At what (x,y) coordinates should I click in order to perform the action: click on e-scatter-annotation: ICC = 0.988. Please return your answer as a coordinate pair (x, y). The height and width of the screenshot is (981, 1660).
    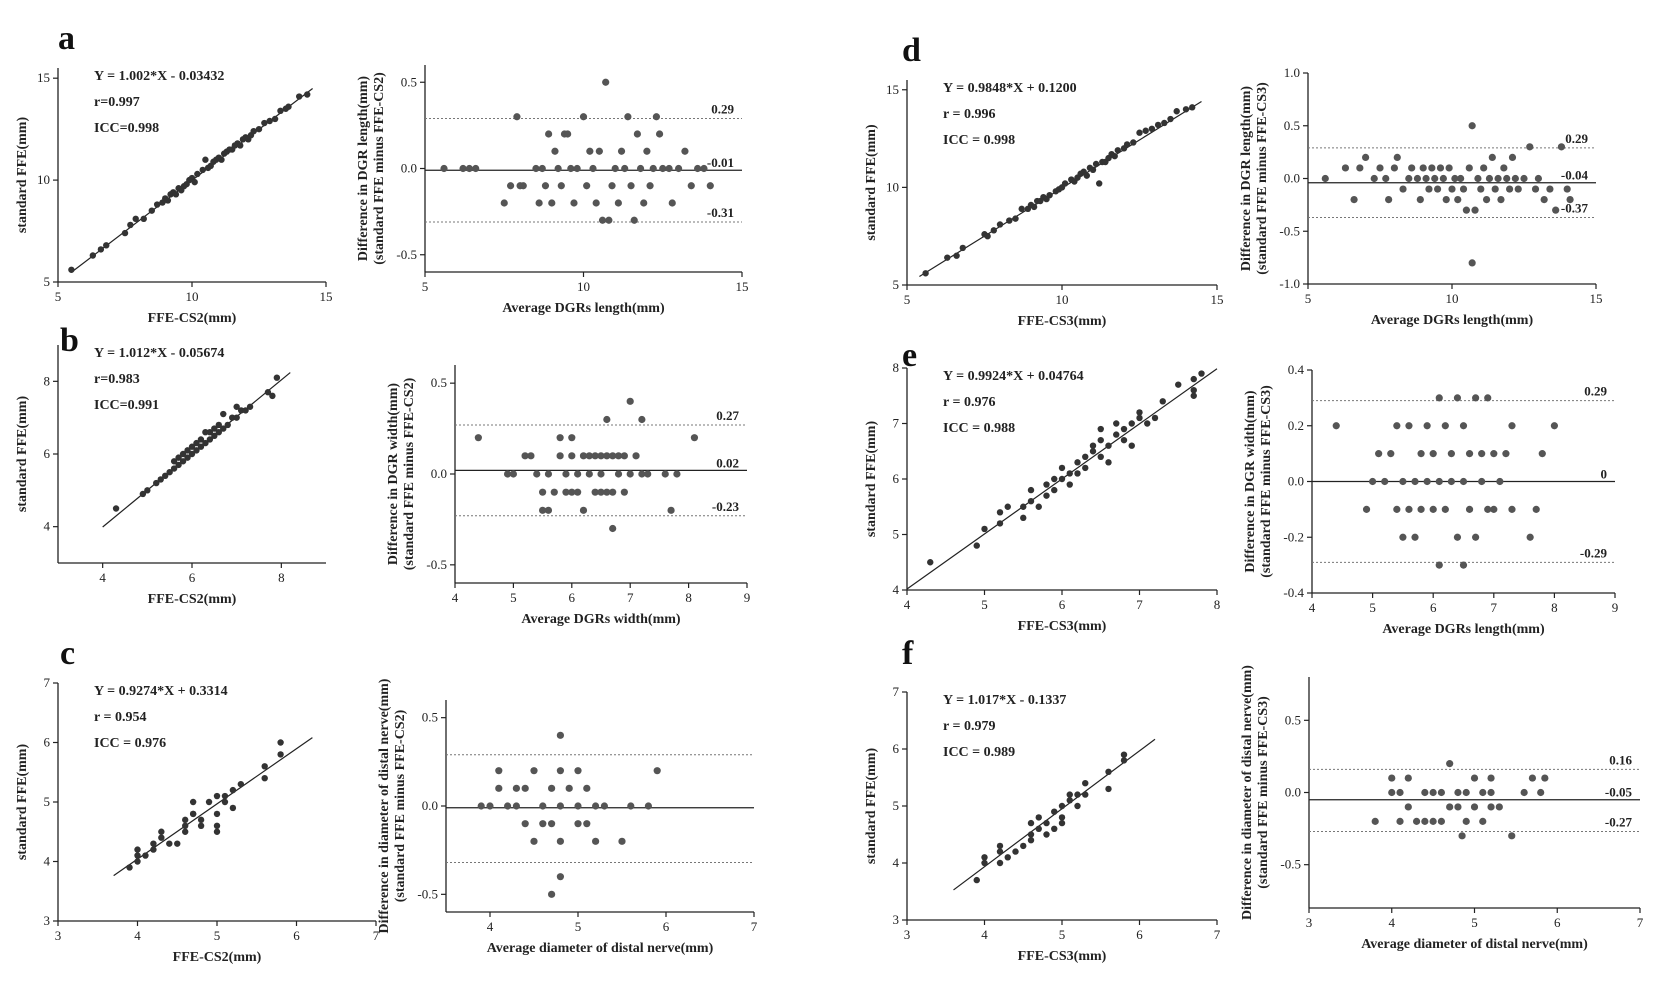
    Looking at the image, I should click on (979, 428).